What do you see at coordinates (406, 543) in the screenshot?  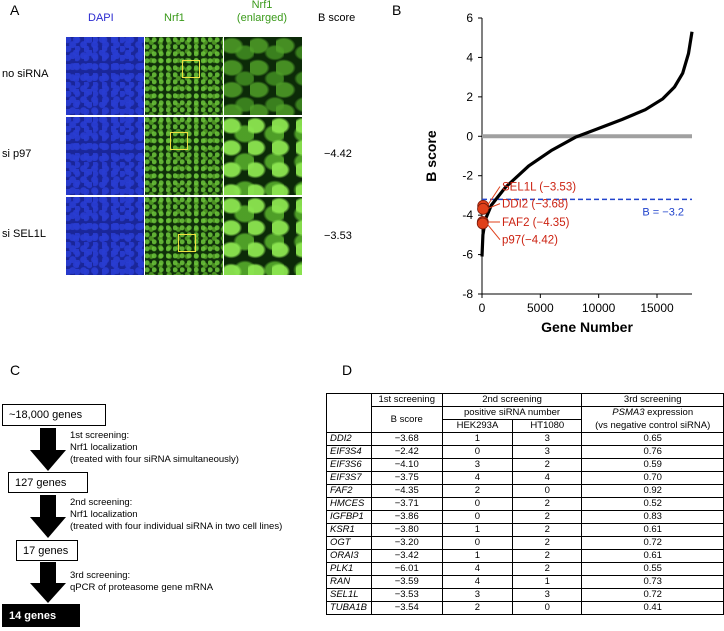 I see `bscore-cell: −3.20` at bounding box center [406, 543].